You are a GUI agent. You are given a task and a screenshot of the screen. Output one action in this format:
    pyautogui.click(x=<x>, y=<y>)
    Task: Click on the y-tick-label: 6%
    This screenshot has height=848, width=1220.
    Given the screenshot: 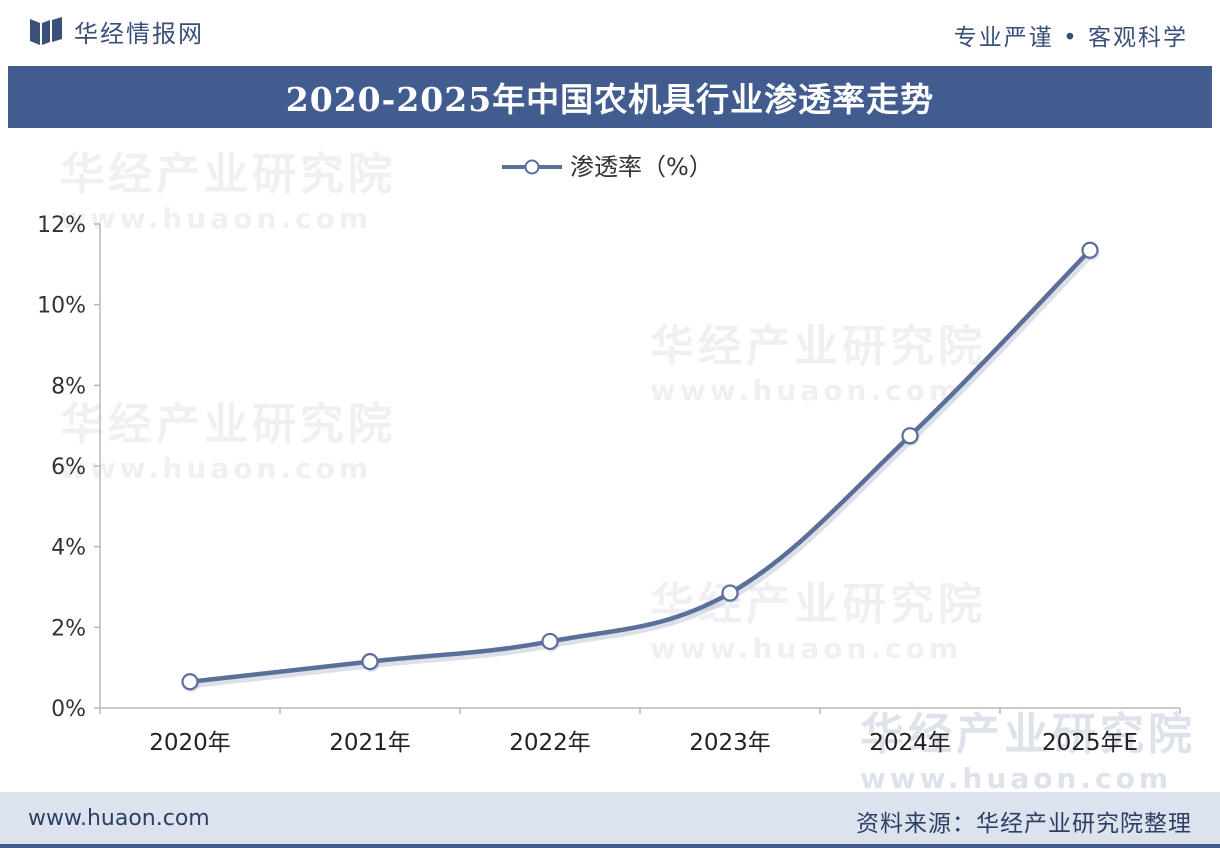 What is the action you would take?
    pyautogui.click(x=68, y=467)
    